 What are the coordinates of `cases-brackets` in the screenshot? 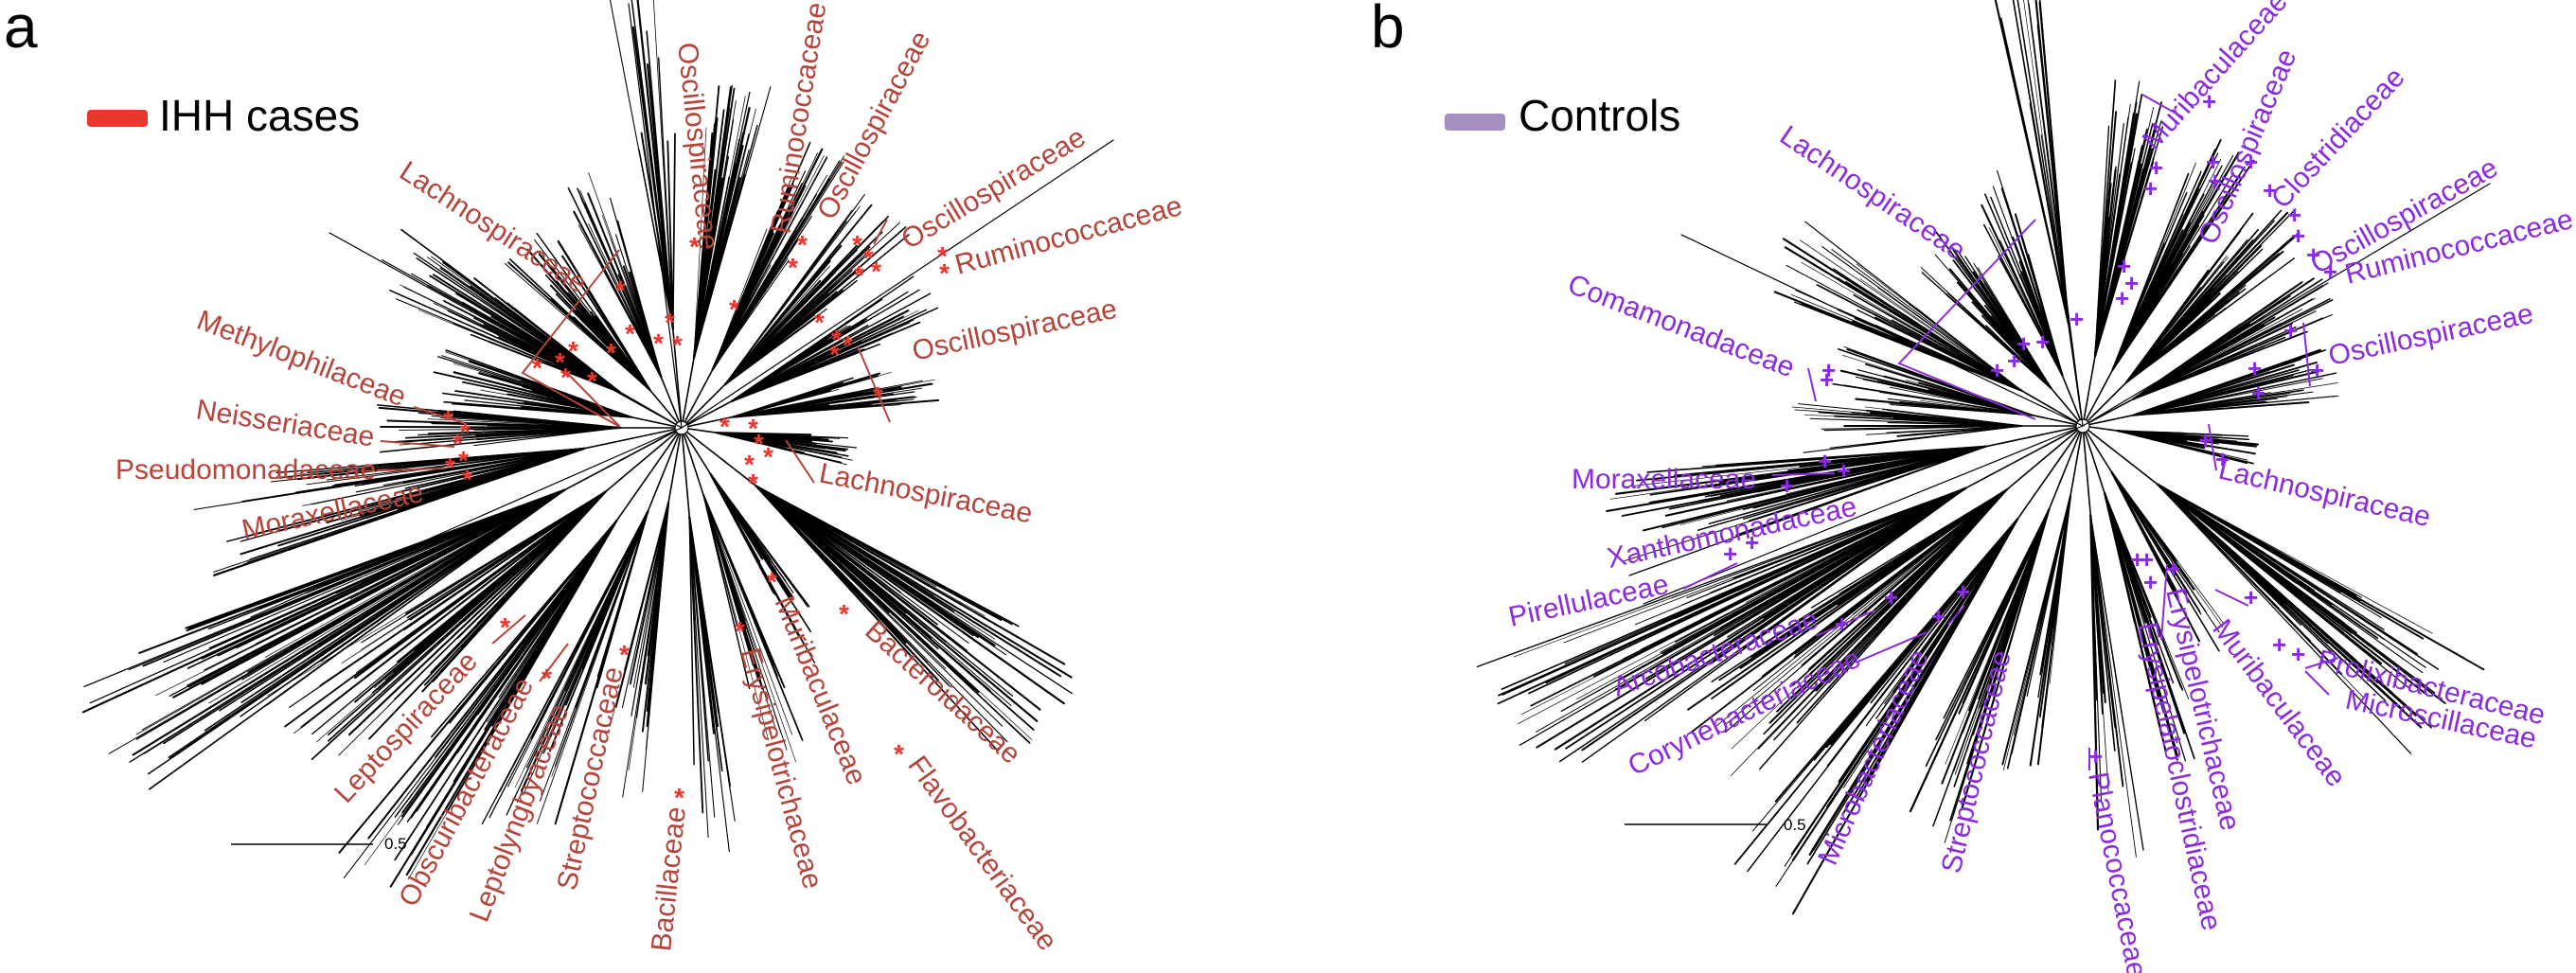 It's located at (706, 351).